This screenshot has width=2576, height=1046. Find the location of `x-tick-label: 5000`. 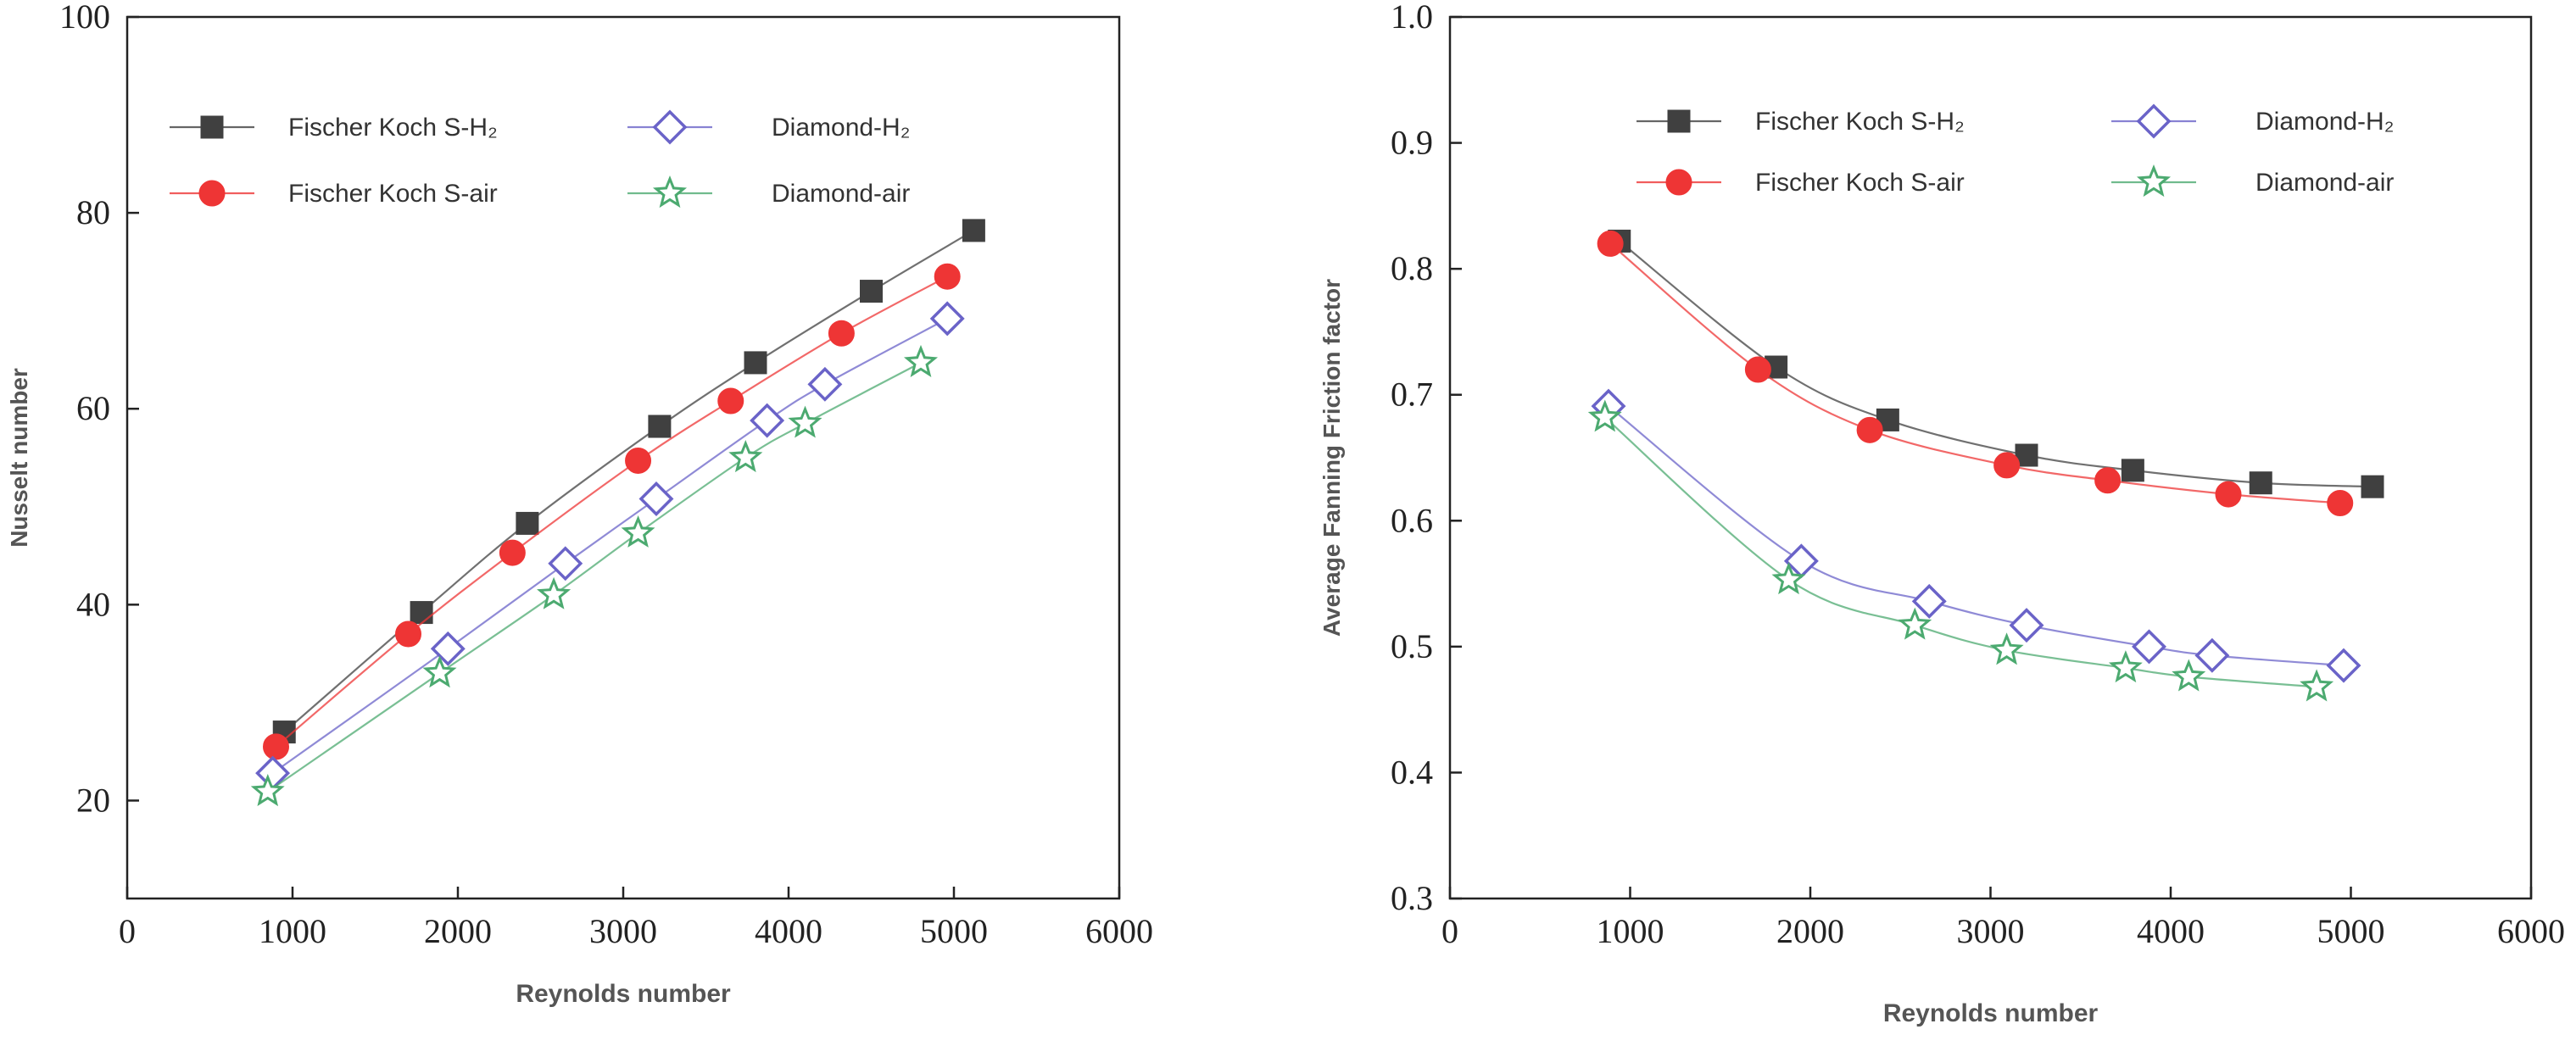

x-tick-label: 5000 is located at coordinates (2351, 931).